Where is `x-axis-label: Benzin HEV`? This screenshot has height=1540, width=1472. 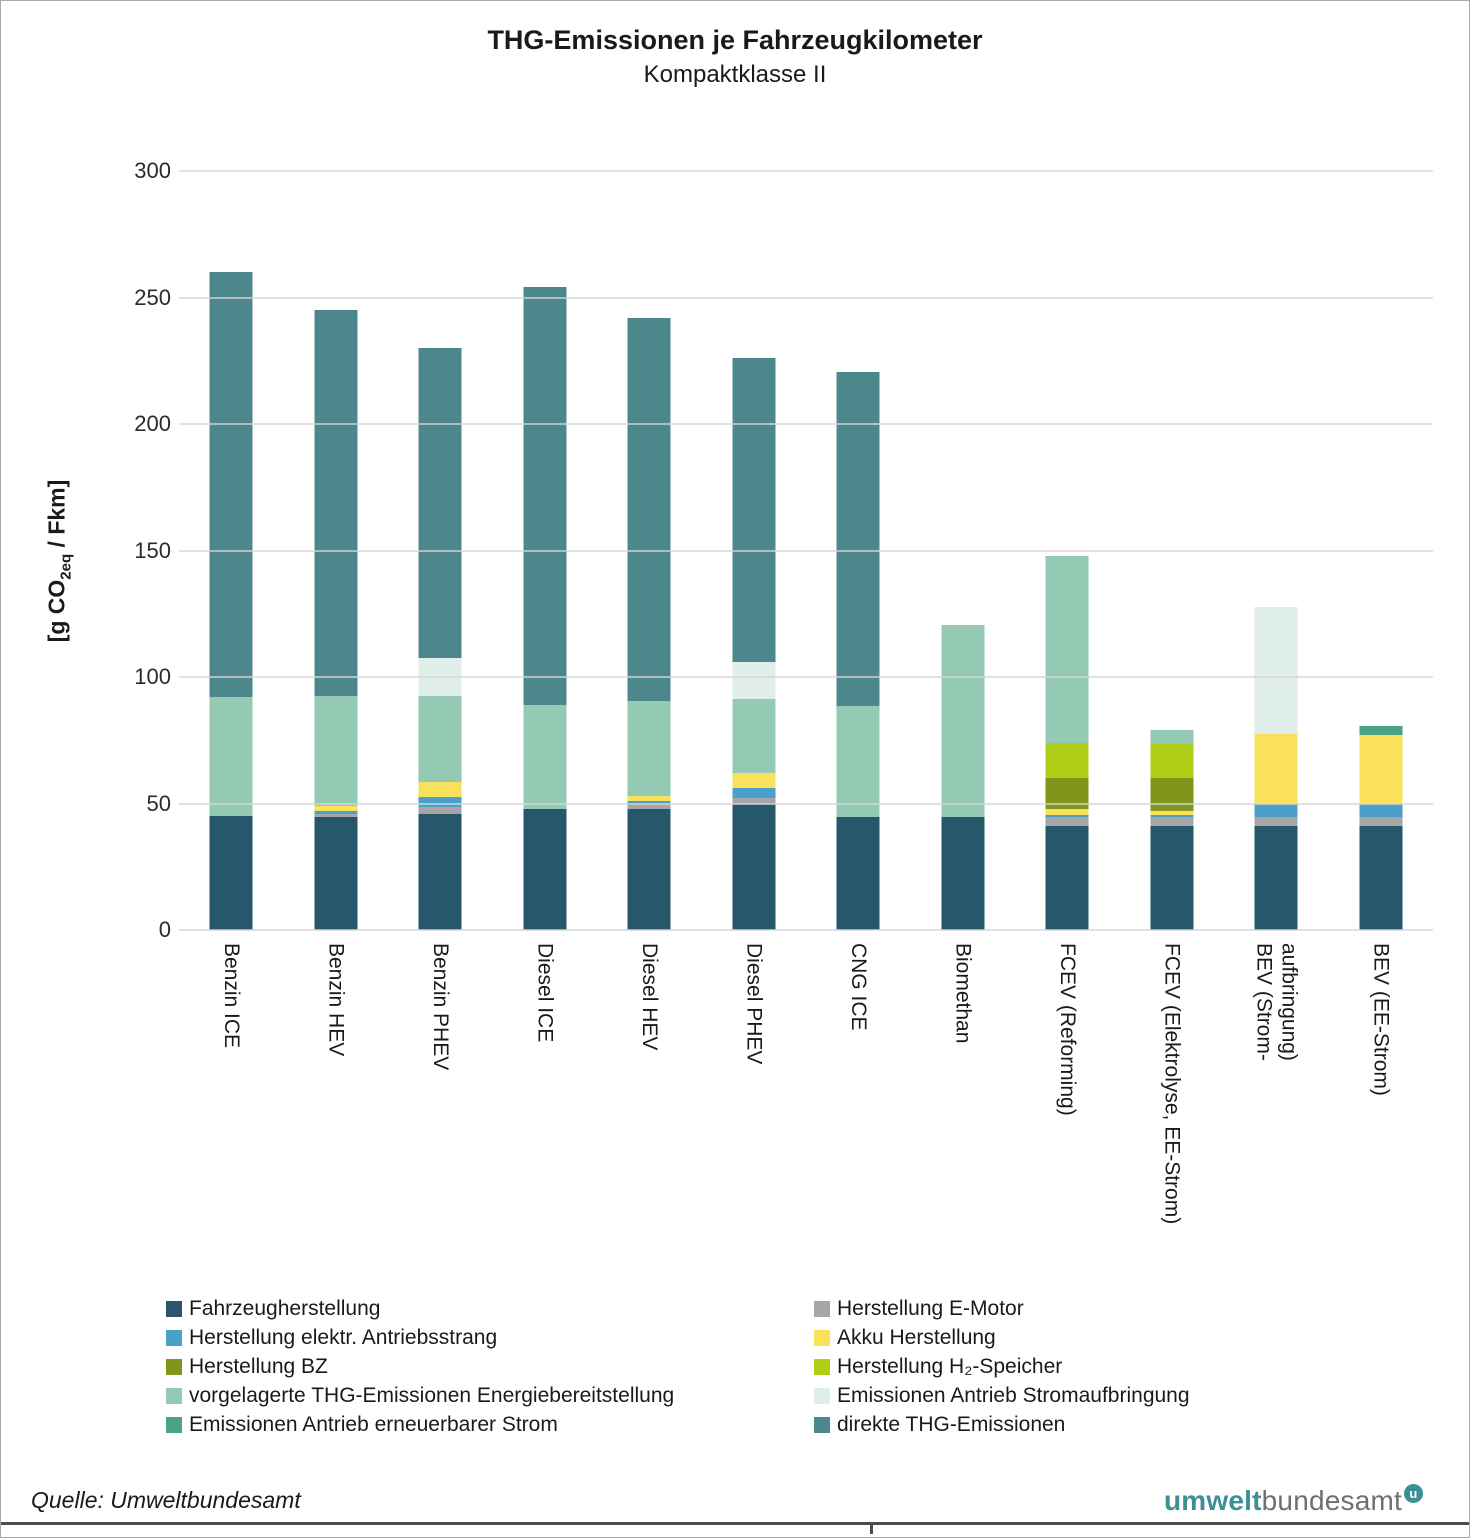
x-axis-label: Benzin HEV is located at coordinates (336, 1000).